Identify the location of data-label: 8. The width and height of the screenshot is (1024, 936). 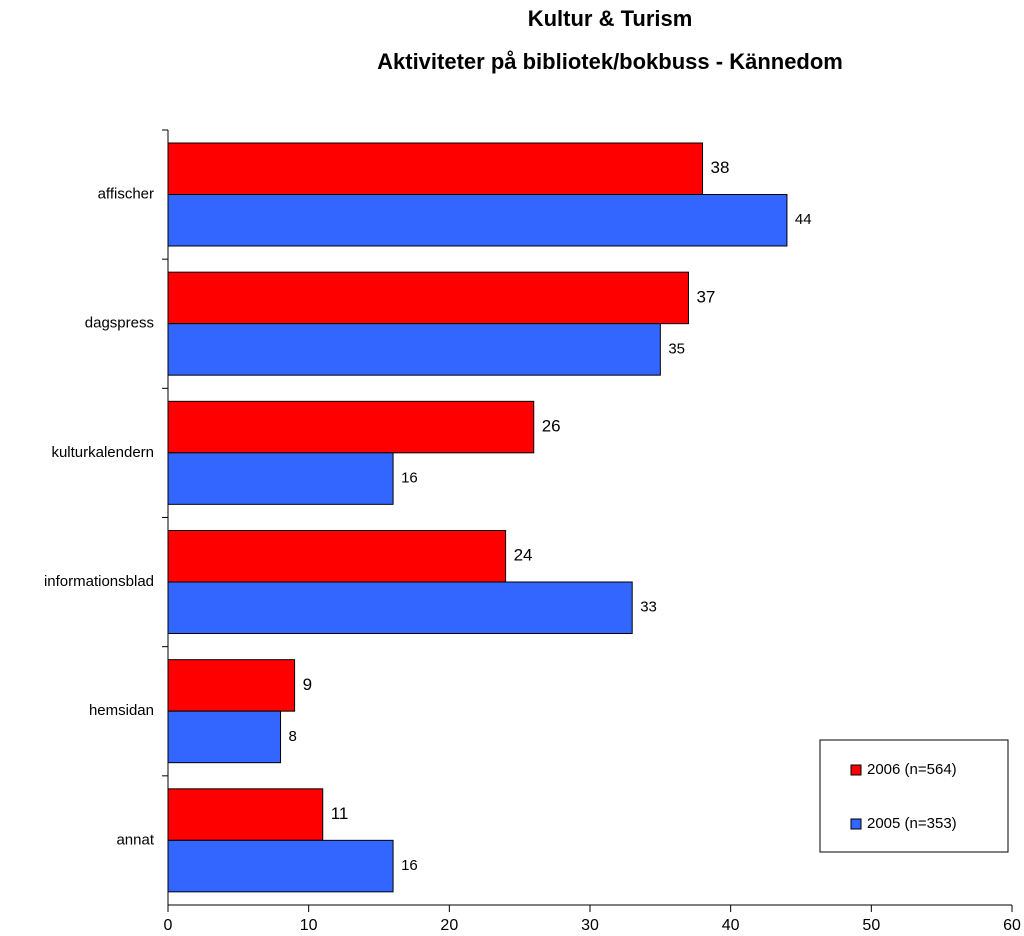
(293, 736).